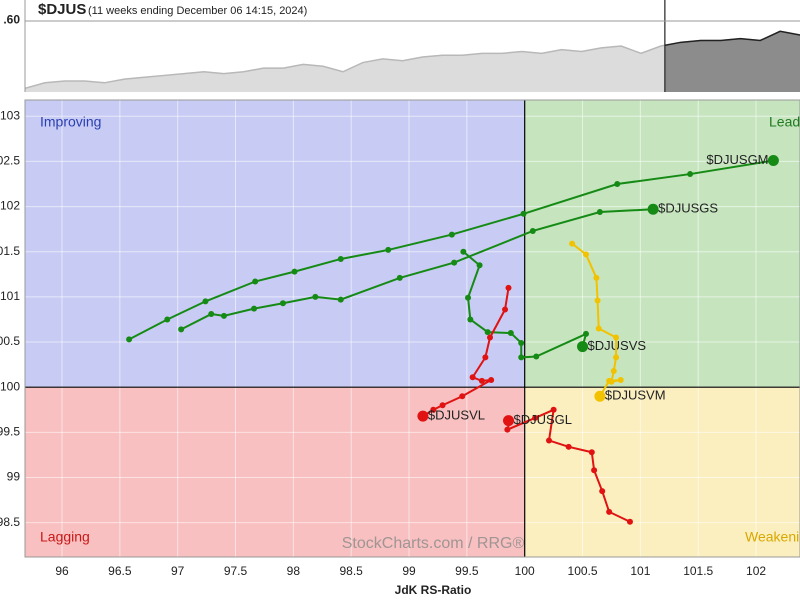 The image size is (800, 600). What do you see at coordinates (10, 251) in the screenshot?
I see `y-tick-label: 101.5` at bounding box center [10, 251].